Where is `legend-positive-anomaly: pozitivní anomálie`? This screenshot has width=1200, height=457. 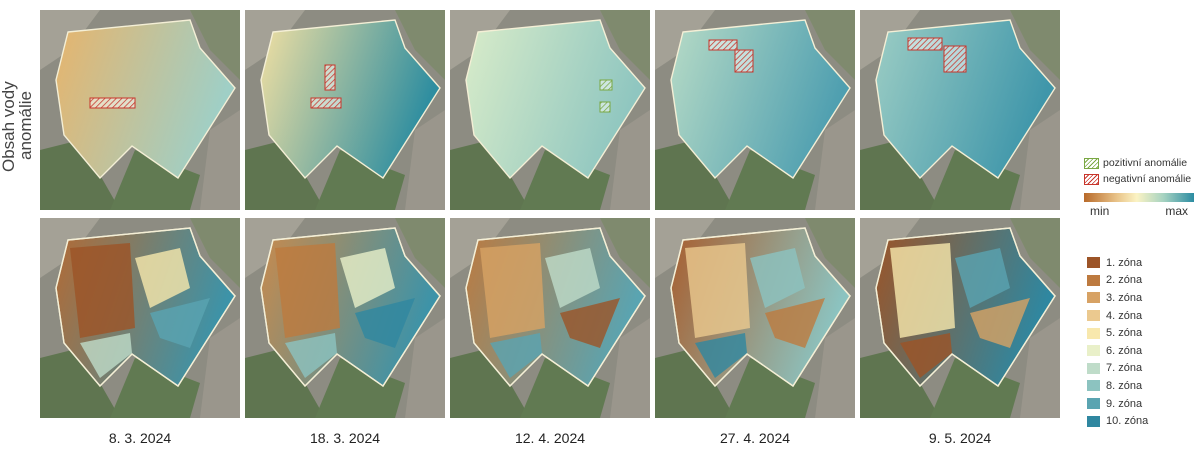 legend-positive-anomaly: pozitivní anomálie is located at coordinates (1137, 163).